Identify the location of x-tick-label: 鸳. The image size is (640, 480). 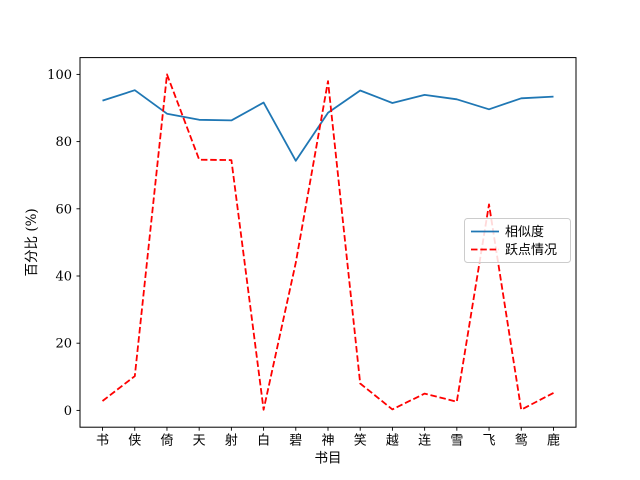
(521, 441).